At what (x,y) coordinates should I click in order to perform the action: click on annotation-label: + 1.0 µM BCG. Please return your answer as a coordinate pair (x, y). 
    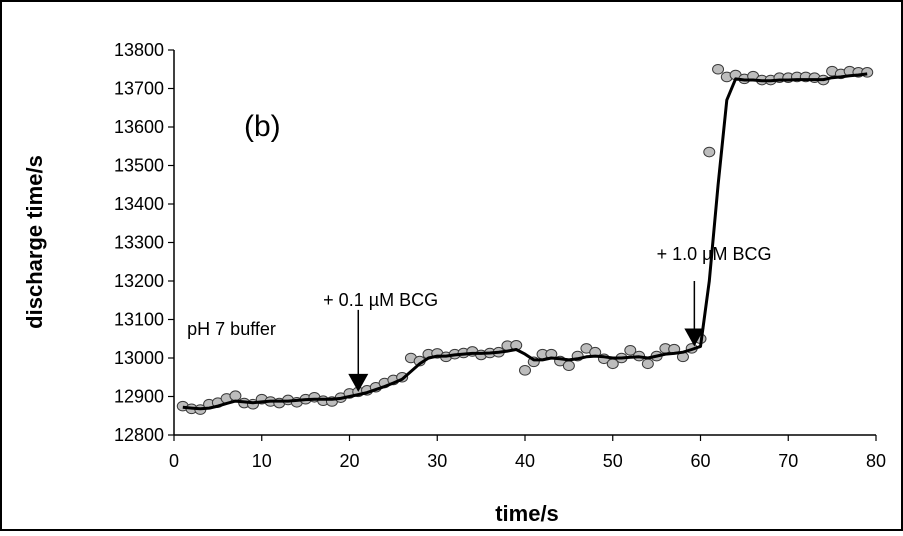
    Looking at the image, I should click on (714, 254).